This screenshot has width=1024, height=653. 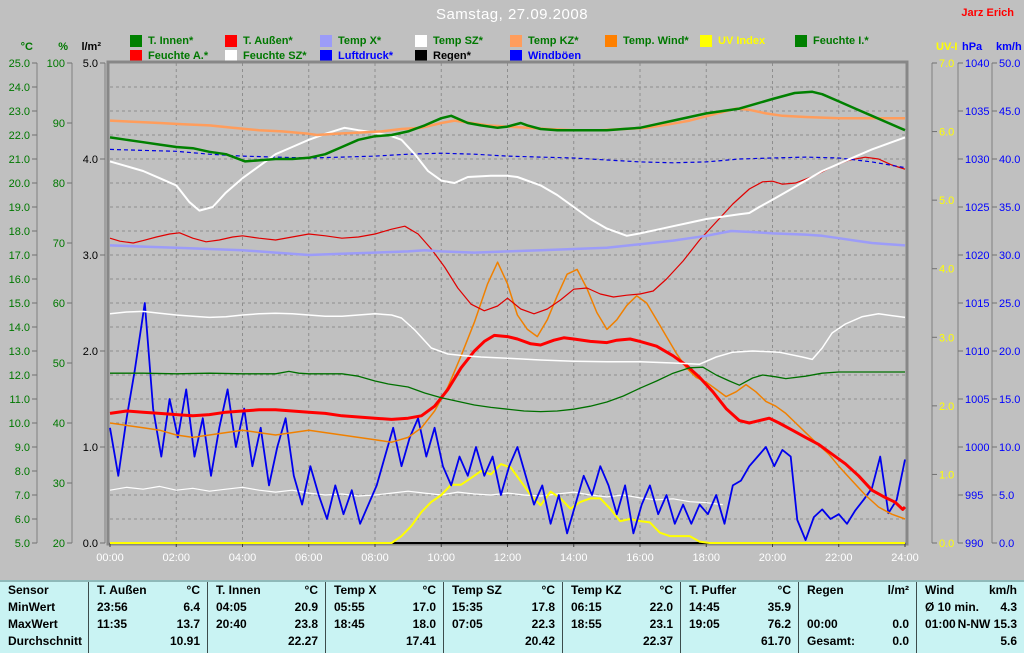 What do you see at coordinates (238, 590) in the screenshot?
I see `sensor-name: T. Innen` at bounding box center [238, 590].